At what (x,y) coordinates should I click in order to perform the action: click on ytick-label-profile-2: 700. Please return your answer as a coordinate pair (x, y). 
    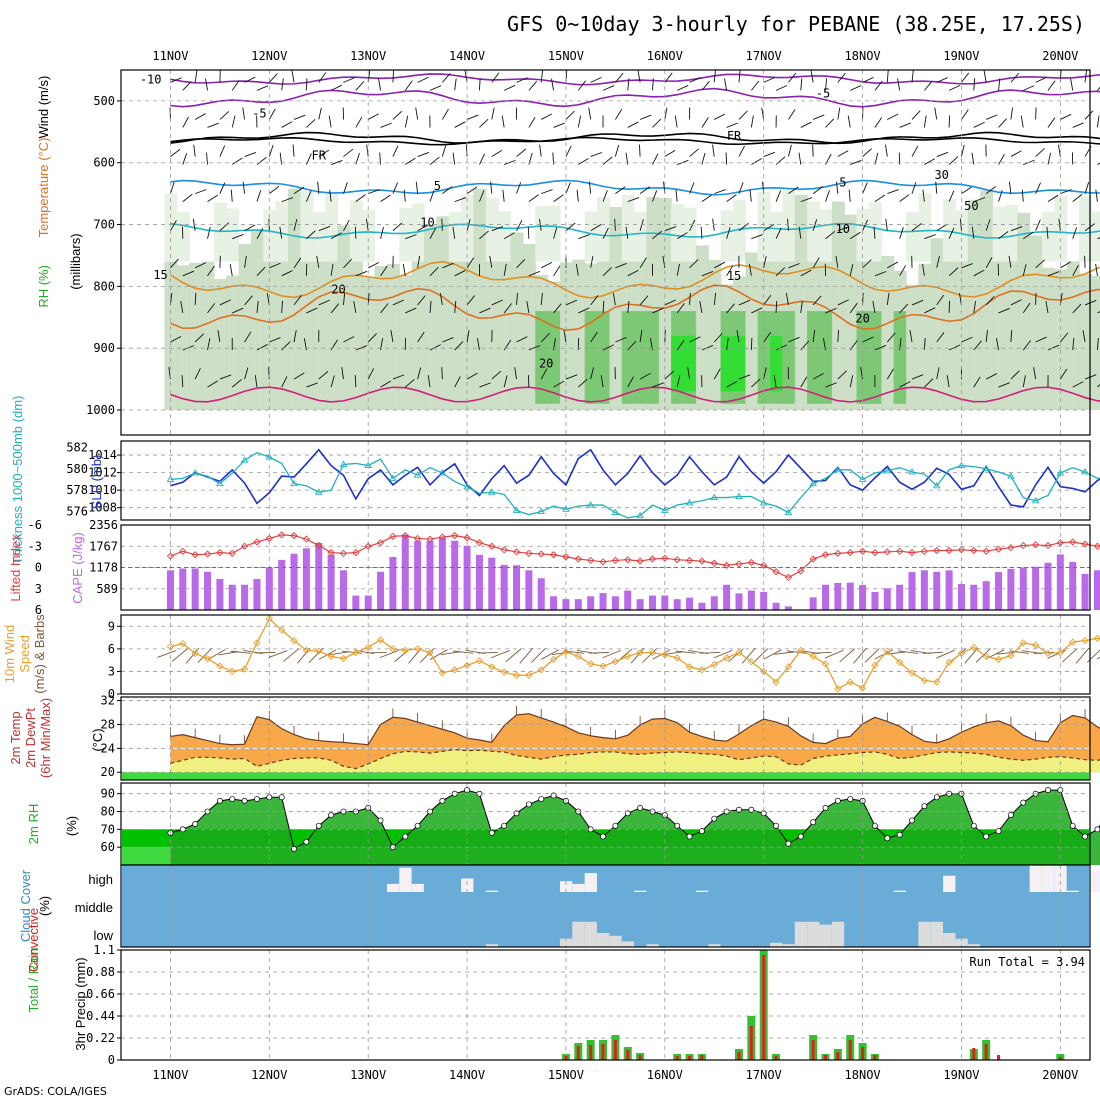
    Looking at the image, I should click on (104, 225).